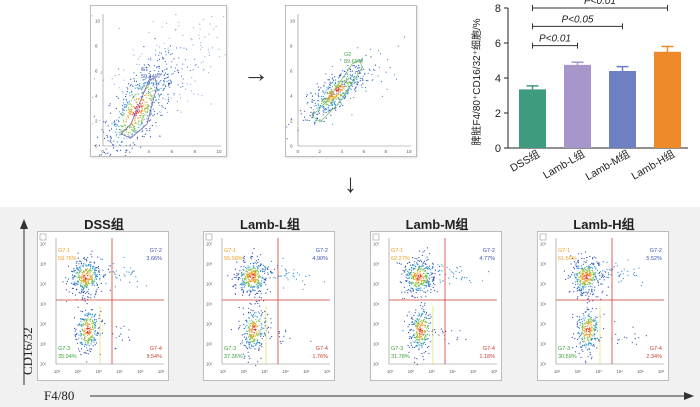 This screenshot has height=407, width=700. What do you see at coordinates (543, 324) in the screenshot?
I see `y-tick-label: 10³` at bounding box center [543, 324].